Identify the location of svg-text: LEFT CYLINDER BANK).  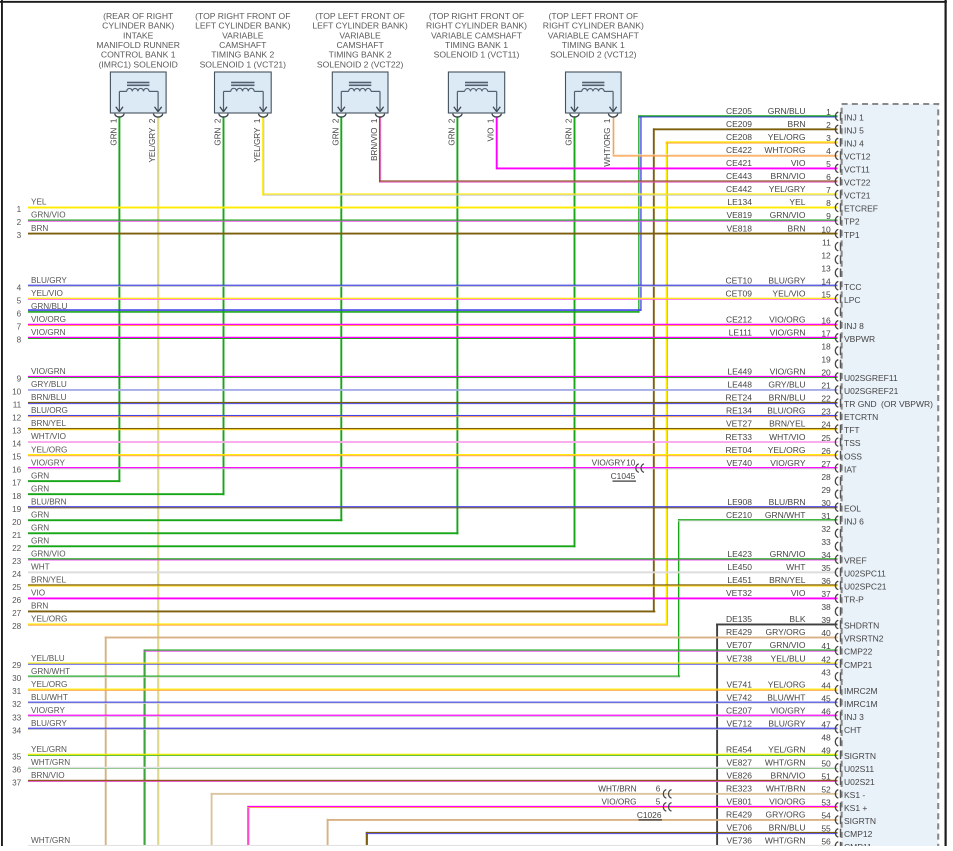
(242, 26).